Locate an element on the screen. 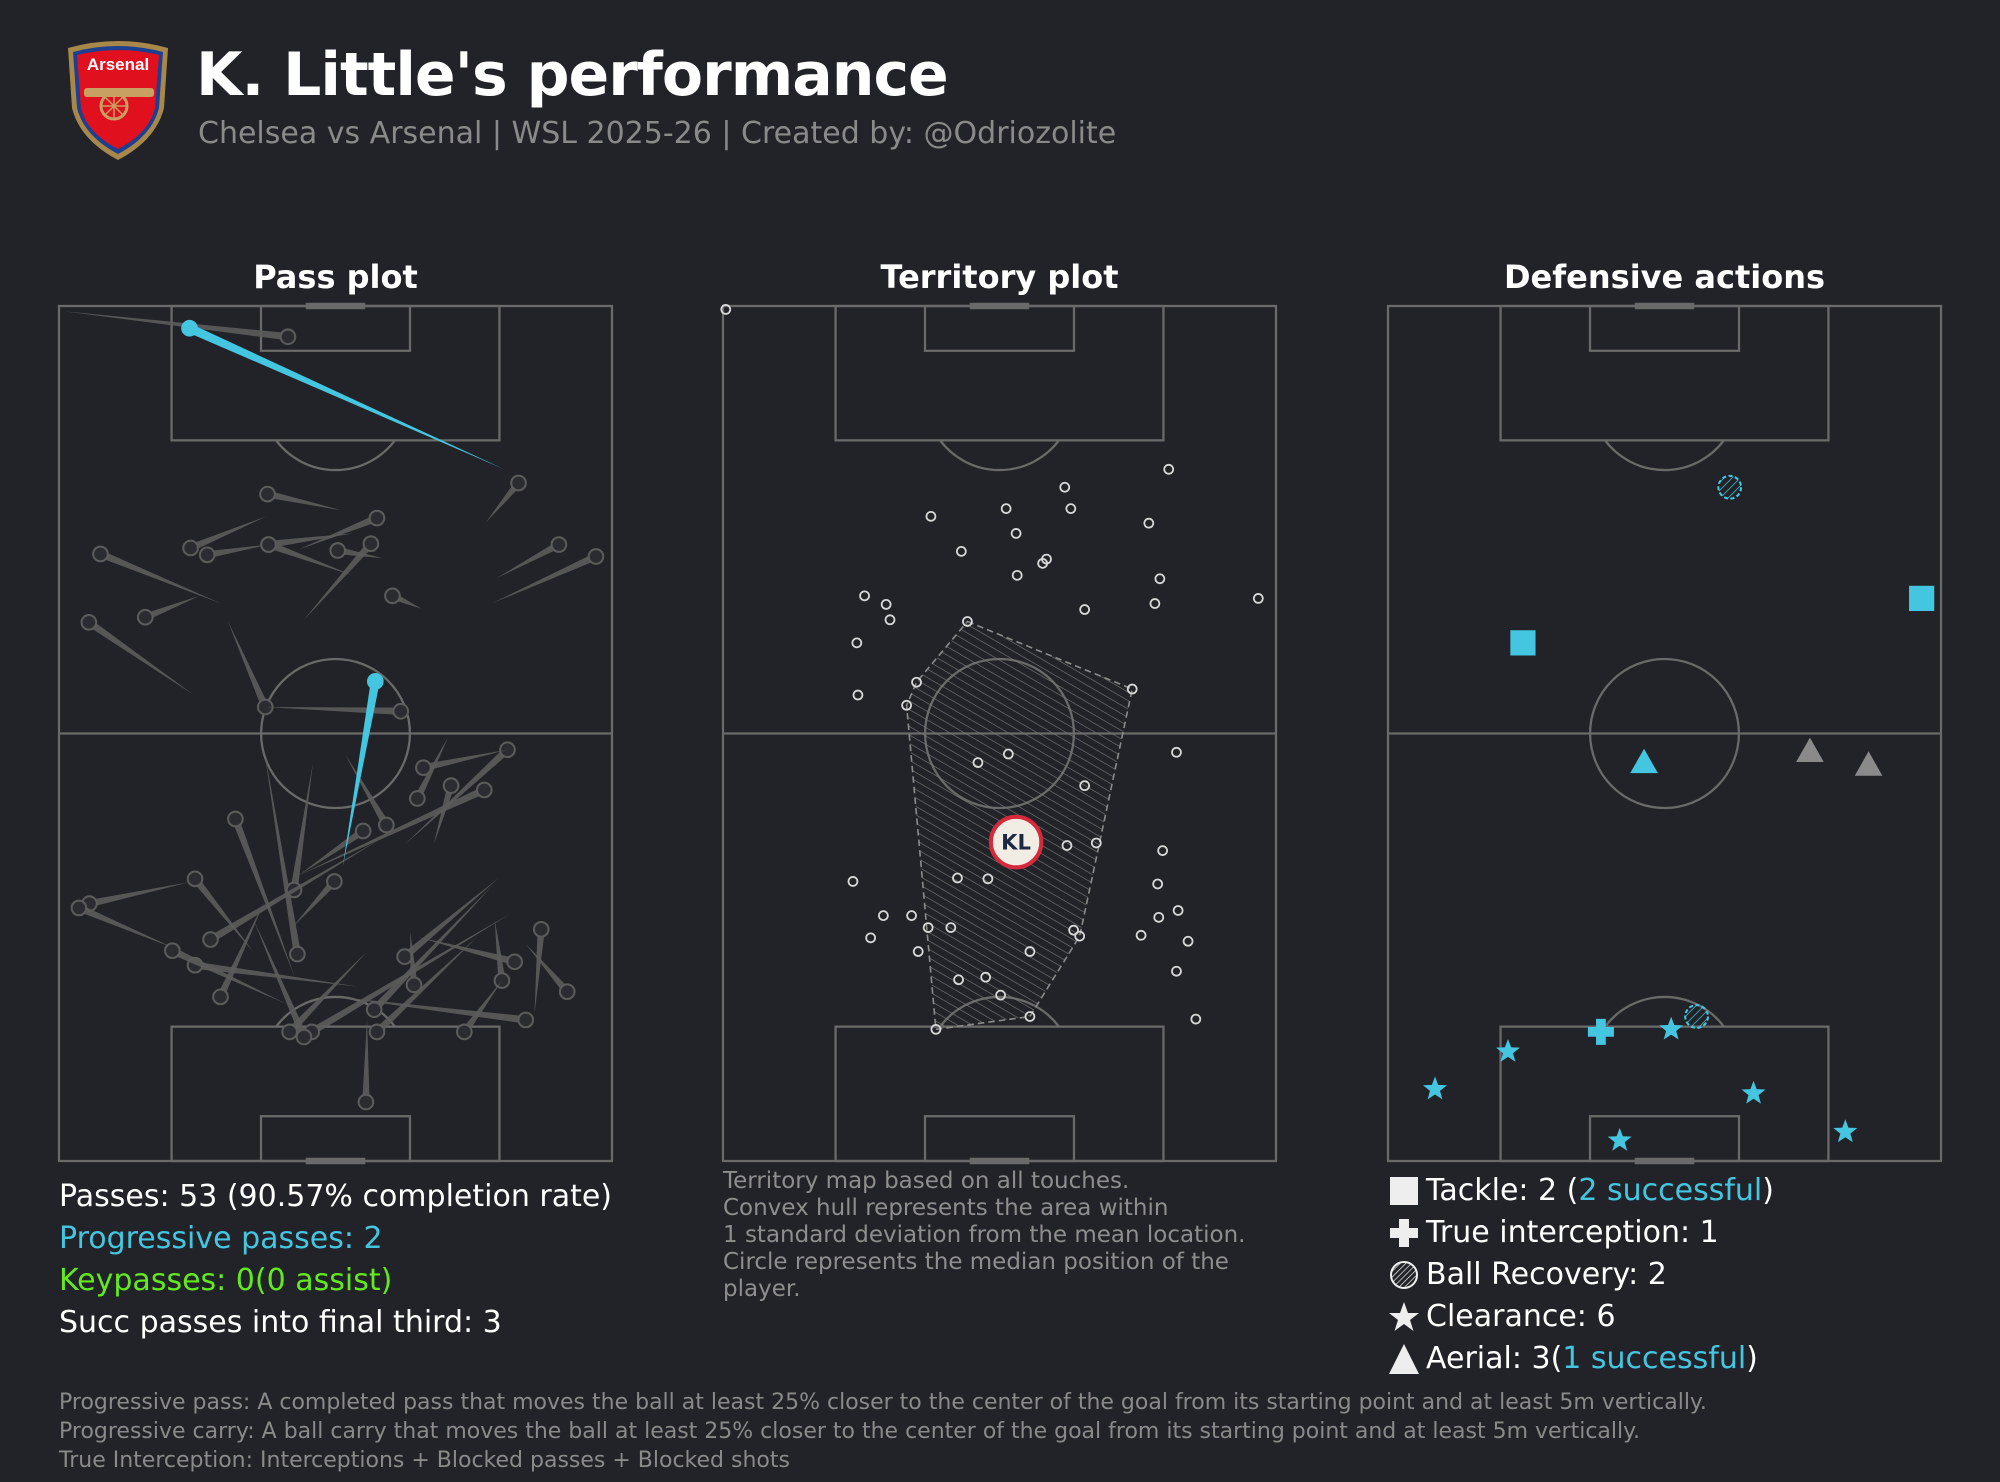 The height and width of the screenshot is (1482, 2000). median-label: KL is located at coordinates (1016, 841).